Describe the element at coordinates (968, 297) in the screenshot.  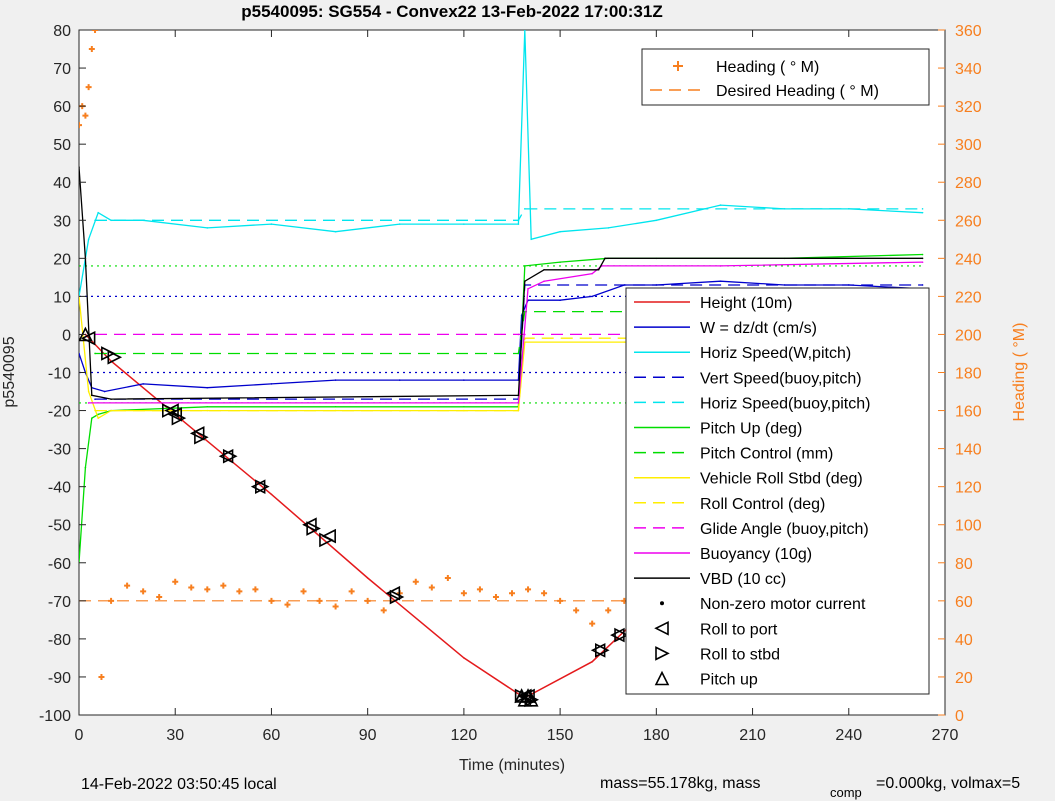
I see `y2-tick-label-11: 220` at that location.